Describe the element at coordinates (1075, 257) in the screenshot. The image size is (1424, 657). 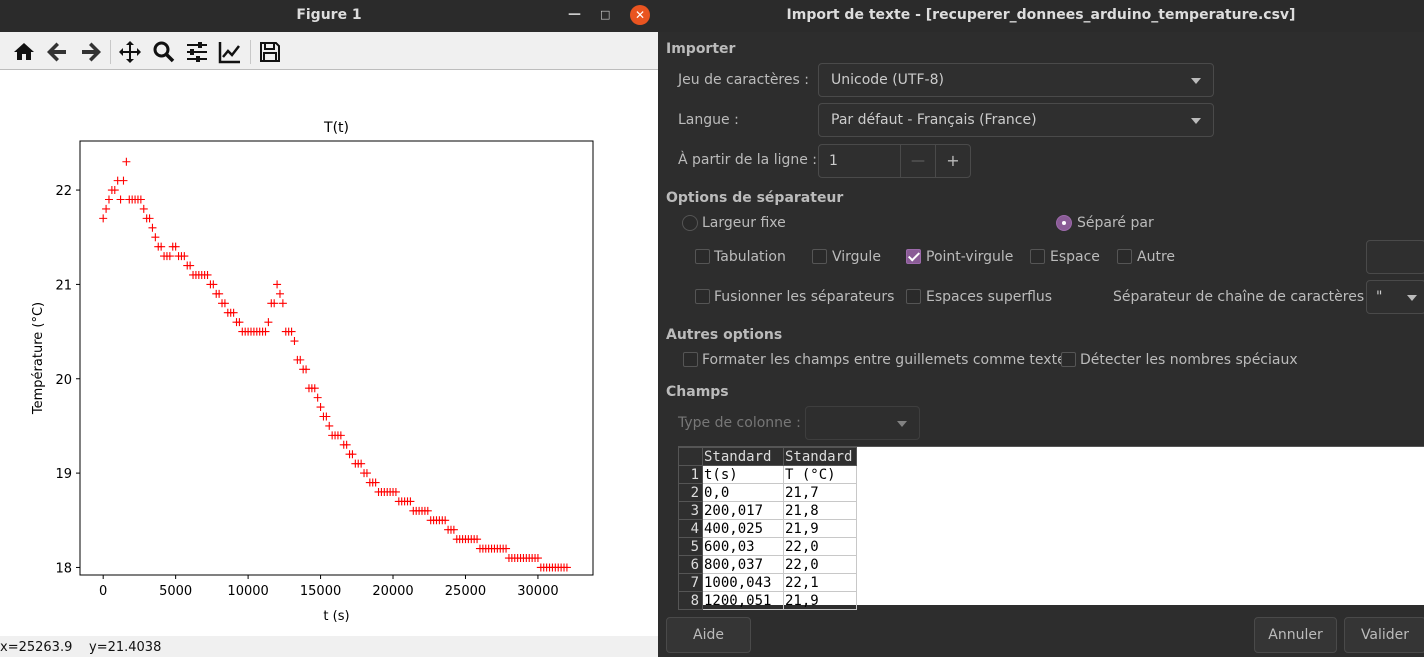
I see `space-label: Espace` at that location.